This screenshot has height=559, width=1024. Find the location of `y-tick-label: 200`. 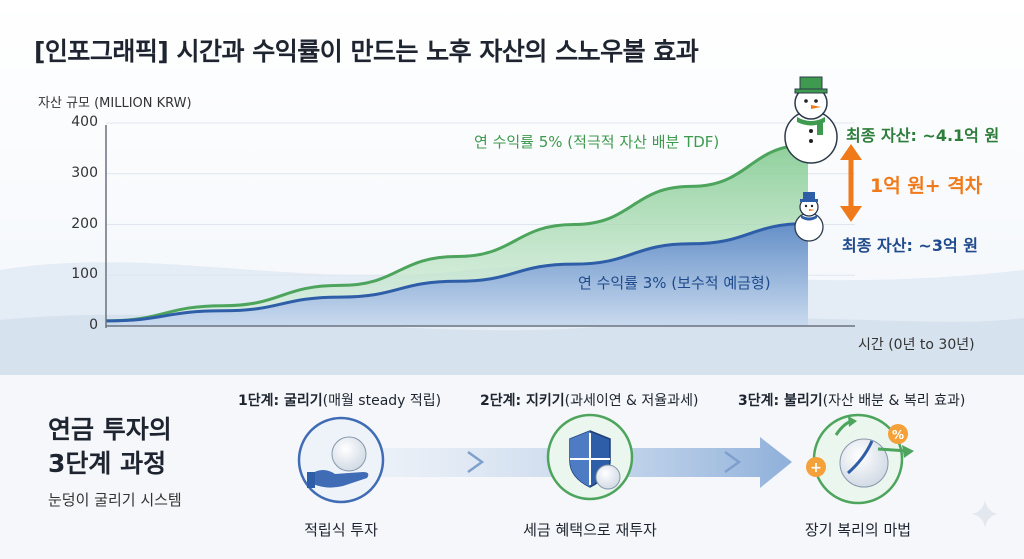

y-tick-label: 200 is located at coordinates (84, 223).